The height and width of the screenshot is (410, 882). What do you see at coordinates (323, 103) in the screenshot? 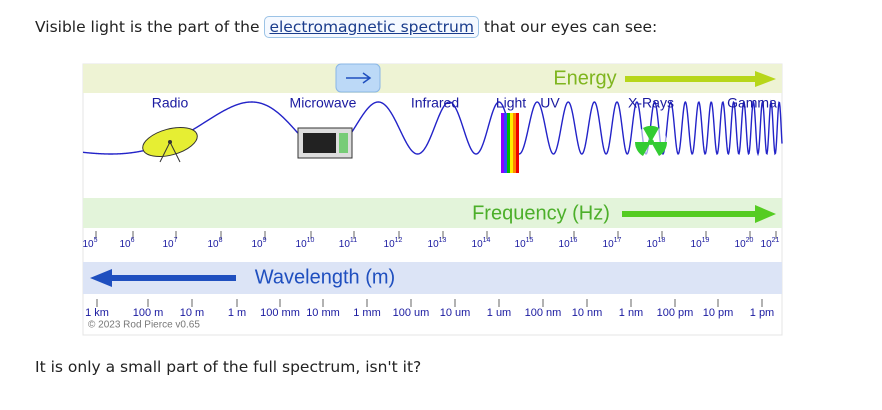
I see `band-label: Microwave` at bounding box center [323, 103].